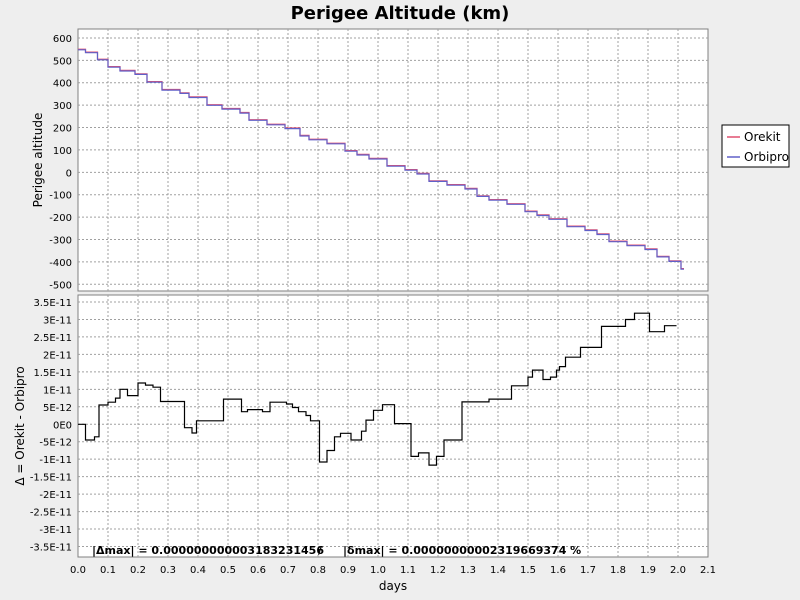 This screenshot has height=600, width=800. I want to click on bottom-y-tick-label: -2E-11, so click(55, 495).